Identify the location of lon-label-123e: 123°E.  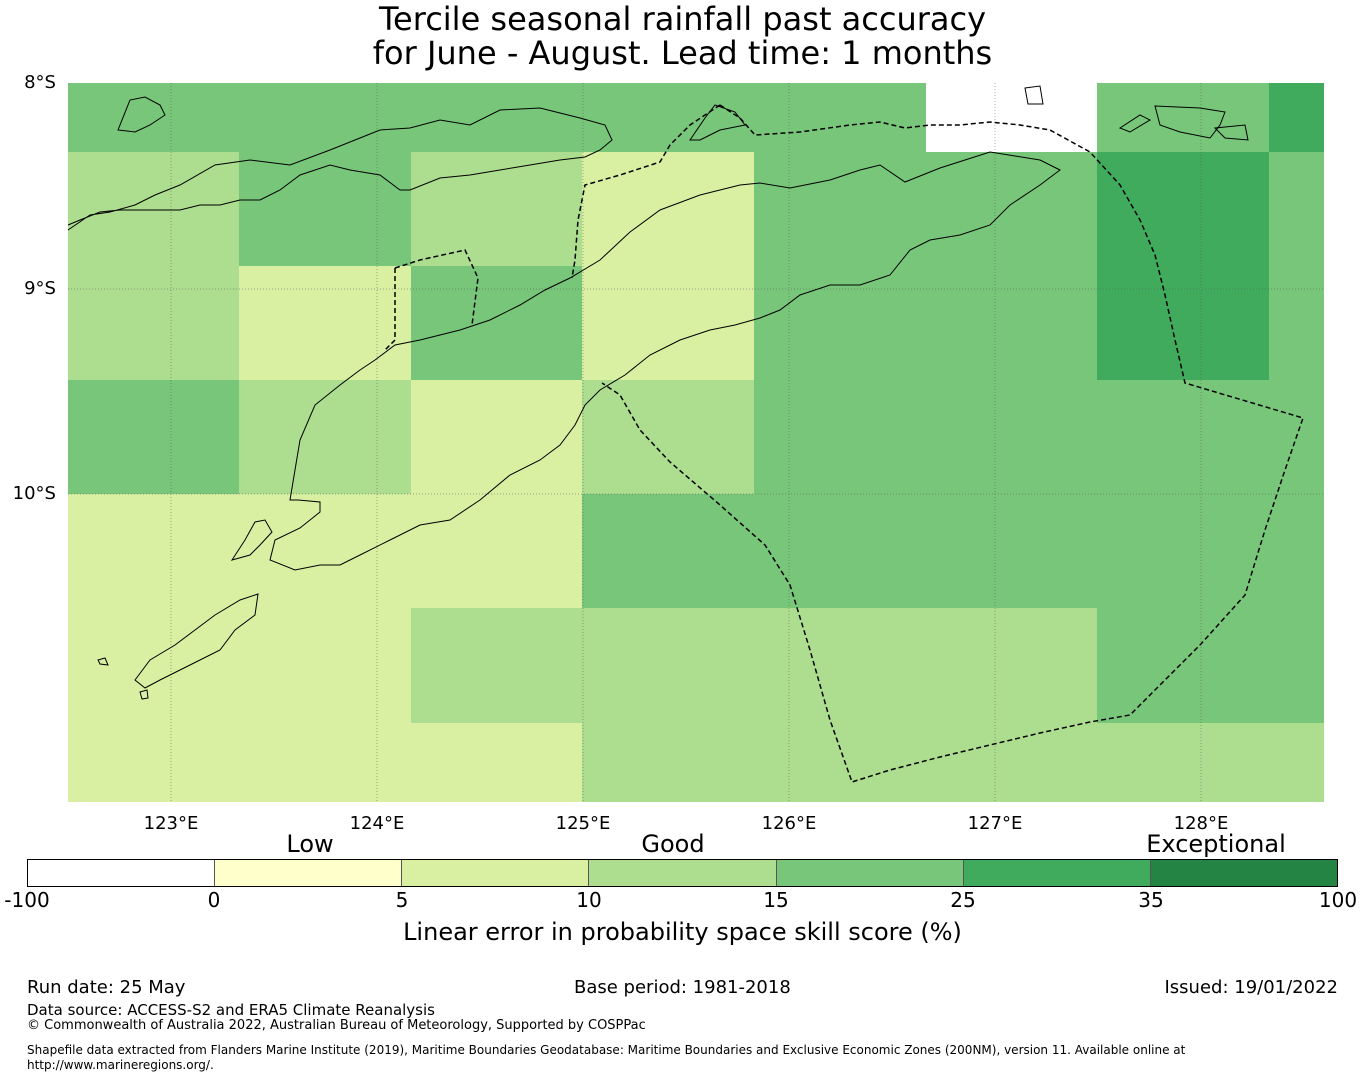
(171, 823).